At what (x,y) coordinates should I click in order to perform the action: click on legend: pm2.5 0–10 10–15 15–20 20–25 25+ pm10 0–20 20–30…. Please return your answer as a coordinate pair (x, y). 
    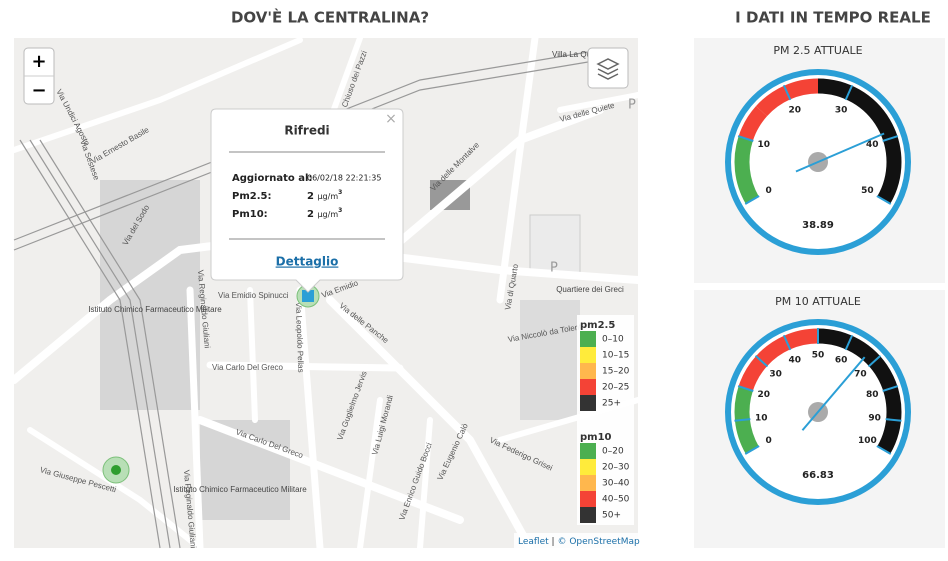
    Looking at the image, I should click on (605, 421).